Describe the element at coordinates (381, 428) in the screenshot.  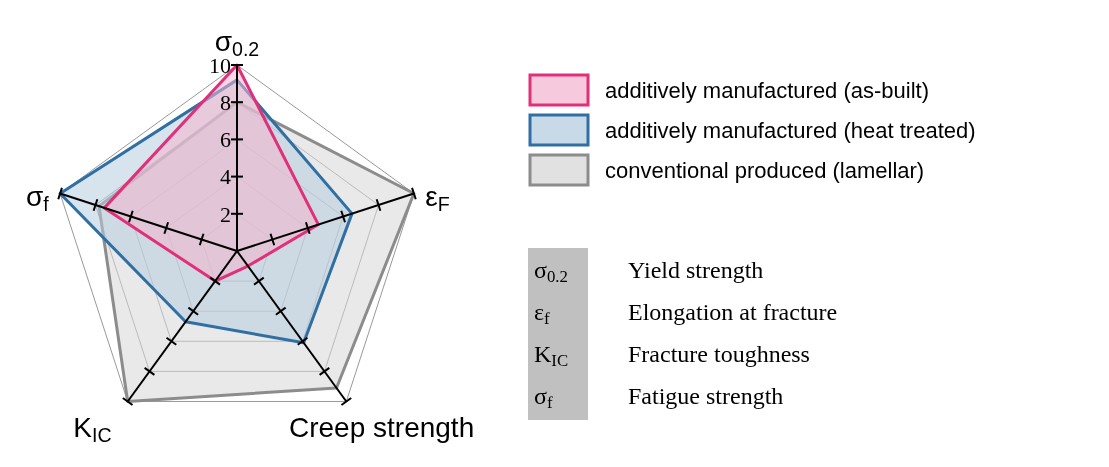
I see `spoke-label: Creep strength` at that location.